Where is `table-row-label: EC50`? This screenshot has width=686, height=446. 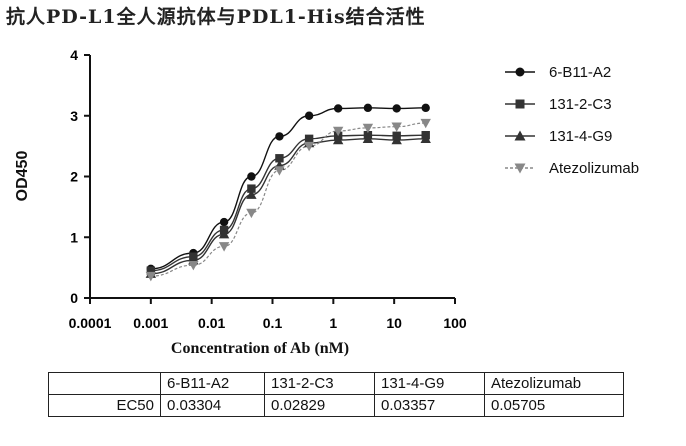
table-row-label: EC50 is located at coordinates (104, 405).